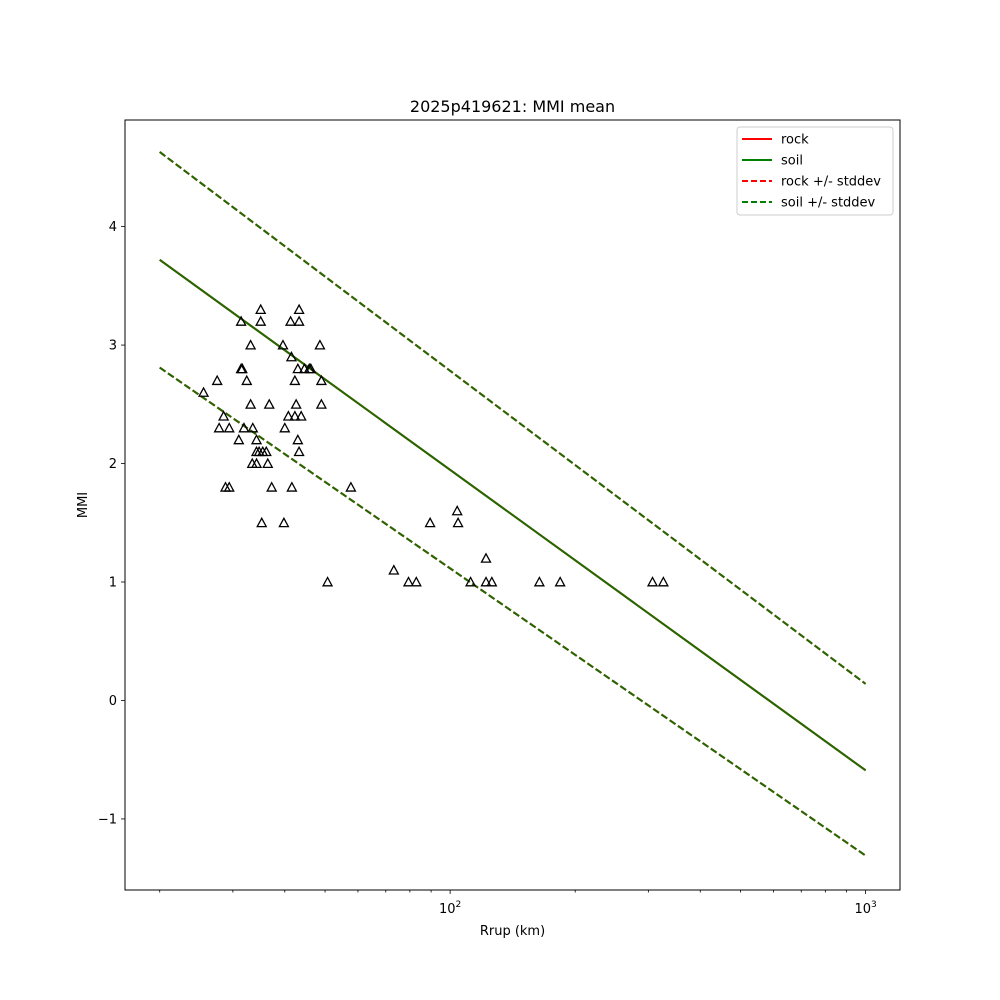 The height and width of the screenshot is (1000, 1000). I want to click on y-axis-label: MMI, so click(83, 505).